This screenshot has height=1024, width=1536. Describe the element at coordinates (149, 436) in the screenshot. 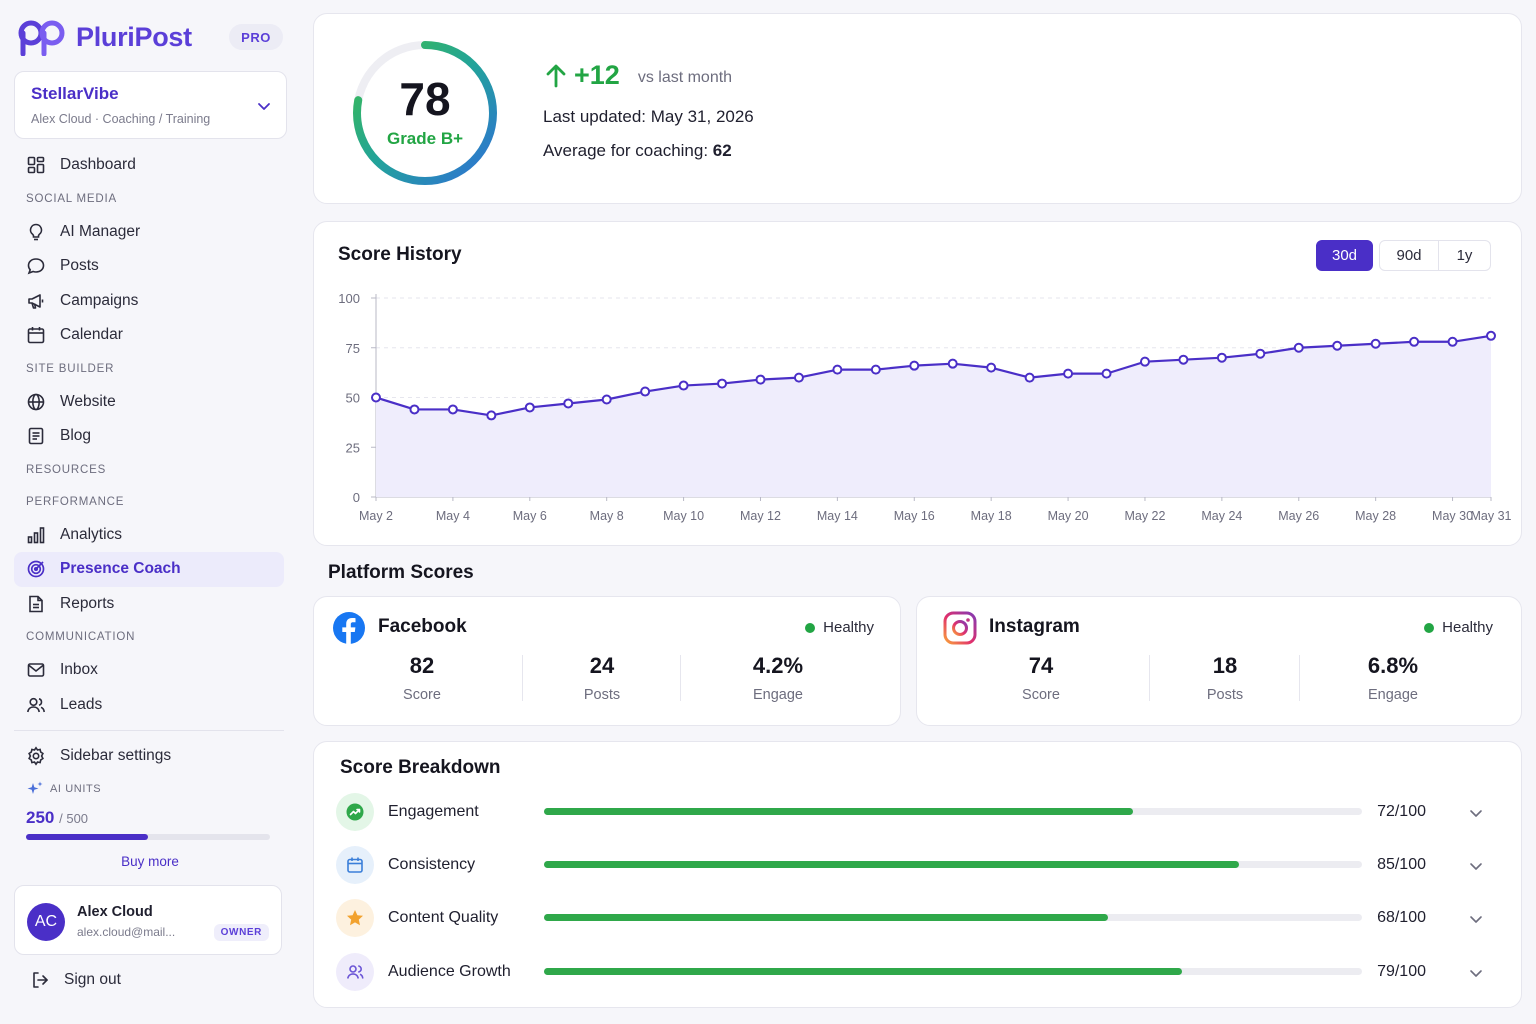

I see `sidebar-item-blog: Blog` at that location.